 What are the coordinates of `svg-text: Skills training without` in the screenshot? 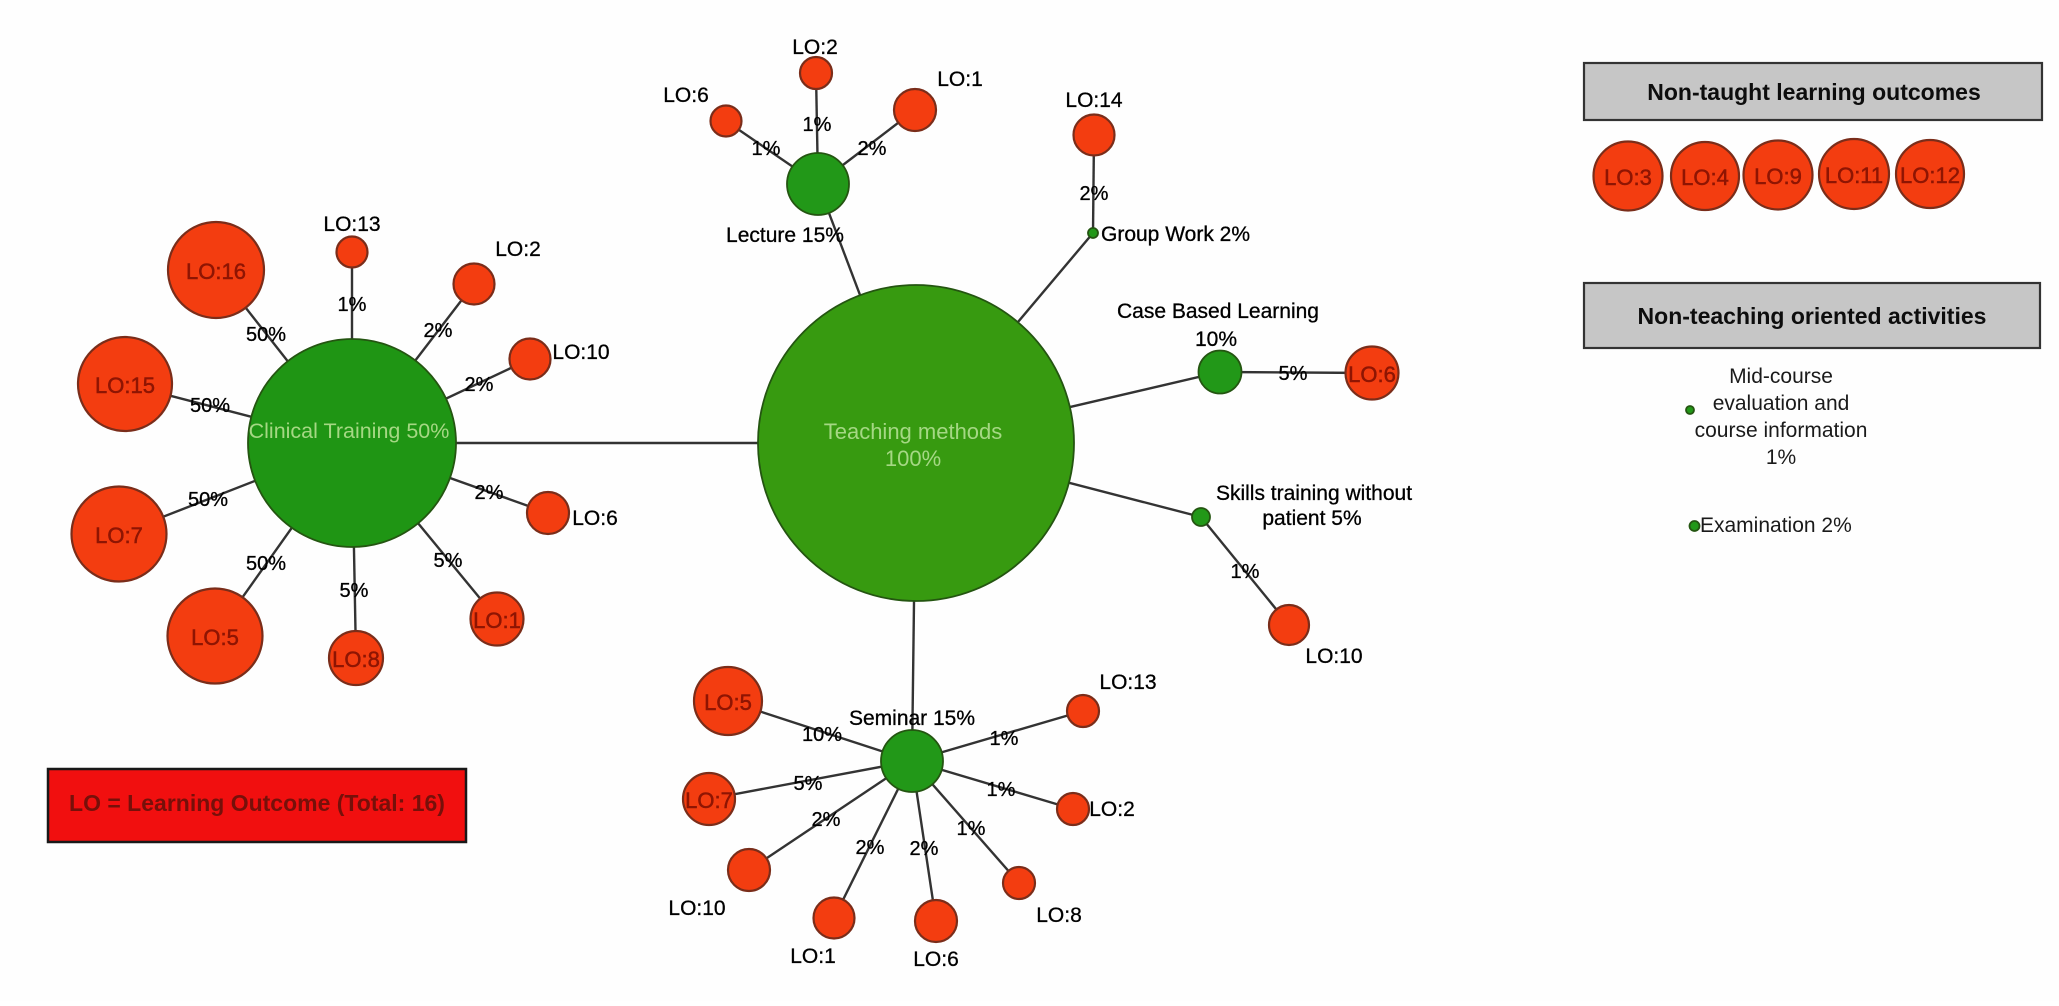 It's located at (1314, 493).